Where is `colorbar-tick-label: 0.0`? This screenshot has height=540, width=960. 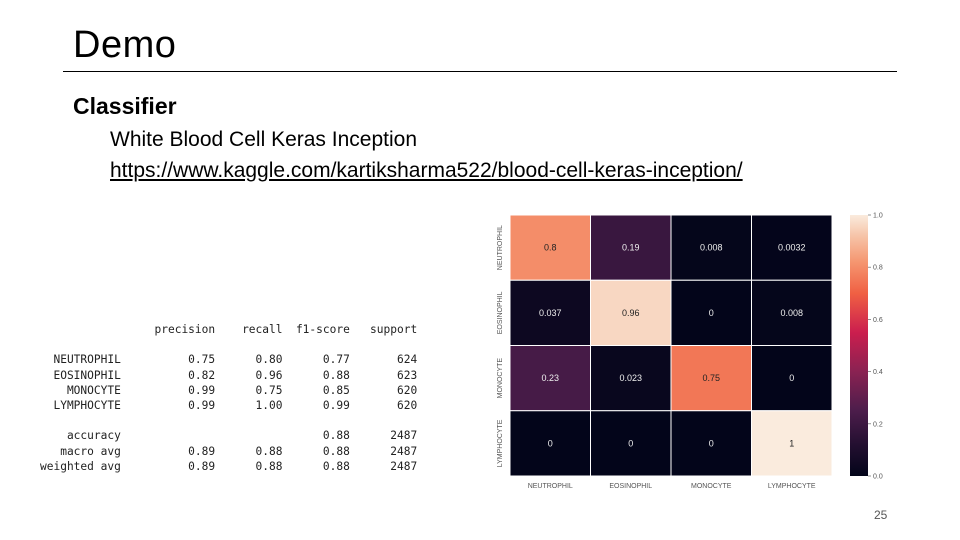 colorbar-tick-label: 0.0 is located at coordinates (878, 477).